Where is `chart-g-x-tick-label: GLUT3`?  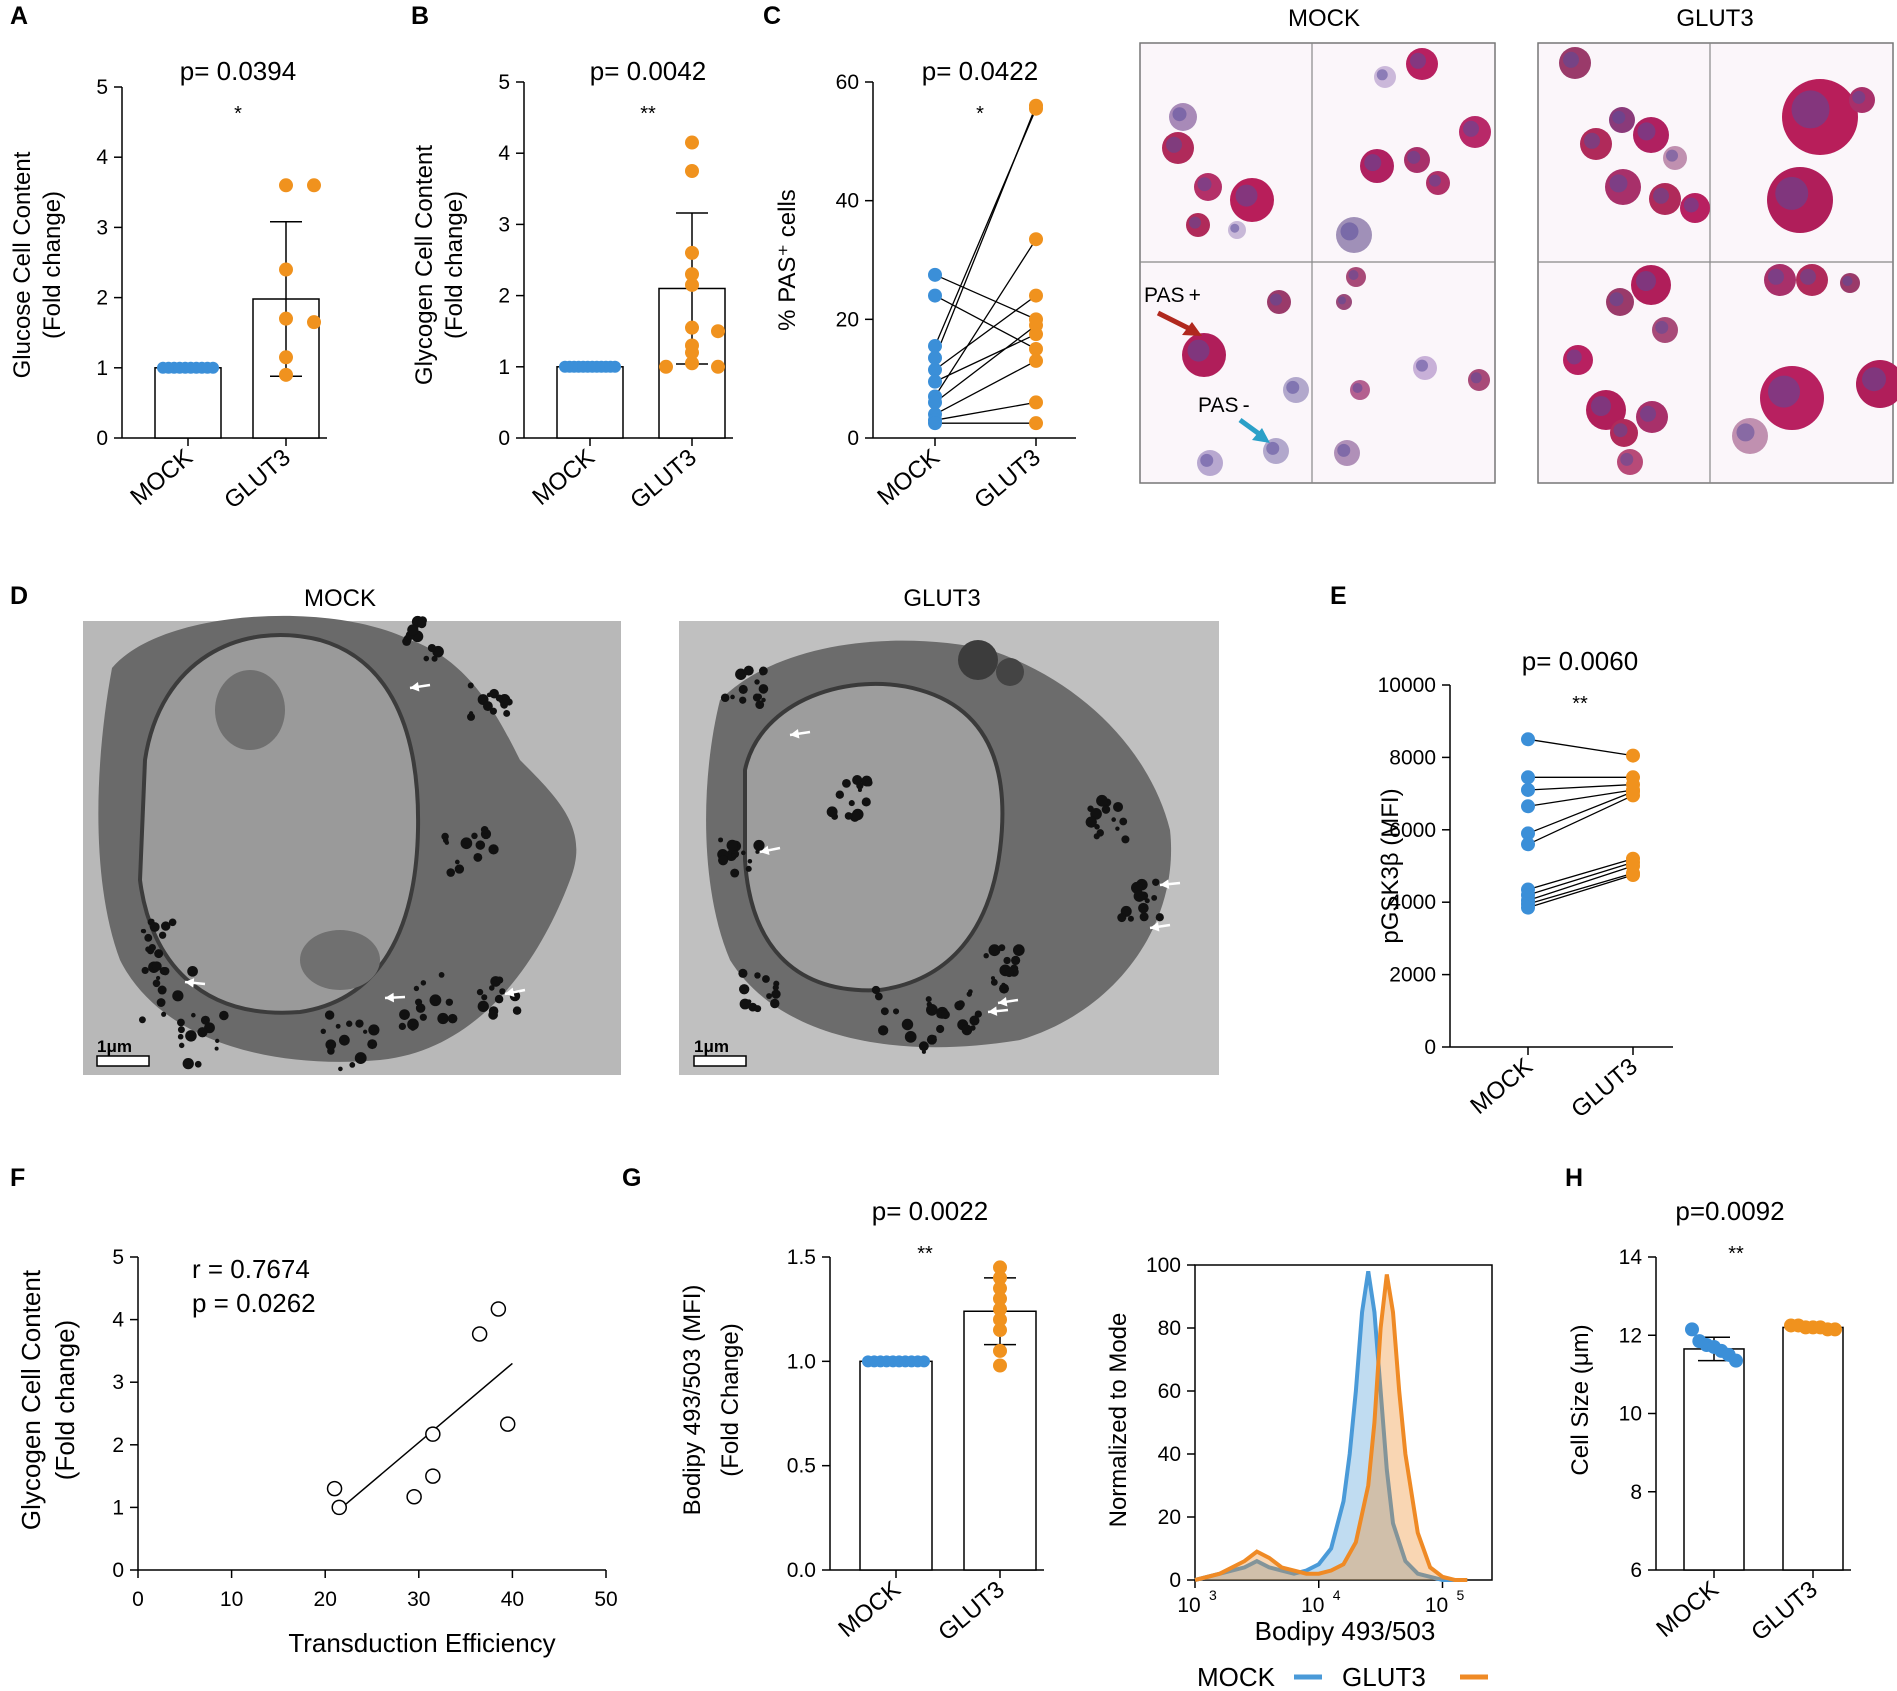 chart-g-x-tick-label: GLUT3 is located at coordinates (971, 1611).